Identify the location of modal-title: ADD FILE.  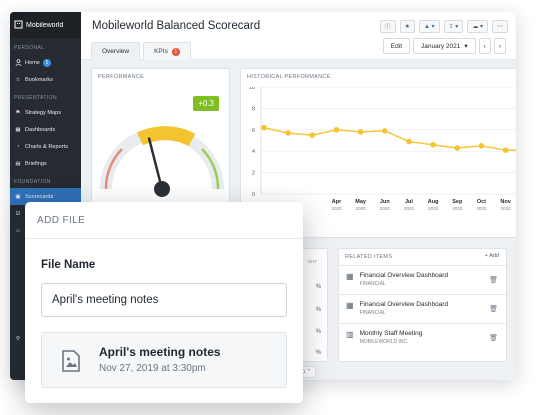
(164, 220).